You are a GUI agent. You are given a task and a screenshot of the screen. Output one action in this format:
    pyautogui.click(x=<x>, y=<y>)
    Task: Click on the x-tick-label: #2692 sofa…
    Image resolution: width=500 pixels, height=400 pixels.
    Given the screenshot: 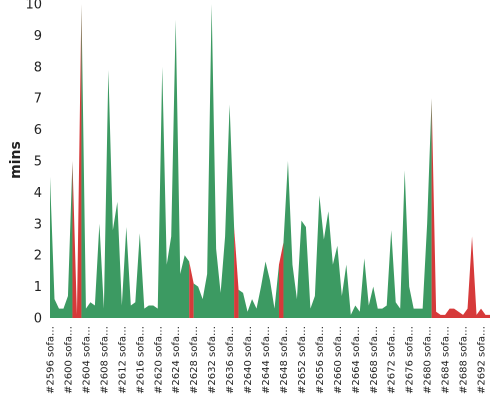 What is the action you would take?
    pyautogui.click(x=482, y=360)
    